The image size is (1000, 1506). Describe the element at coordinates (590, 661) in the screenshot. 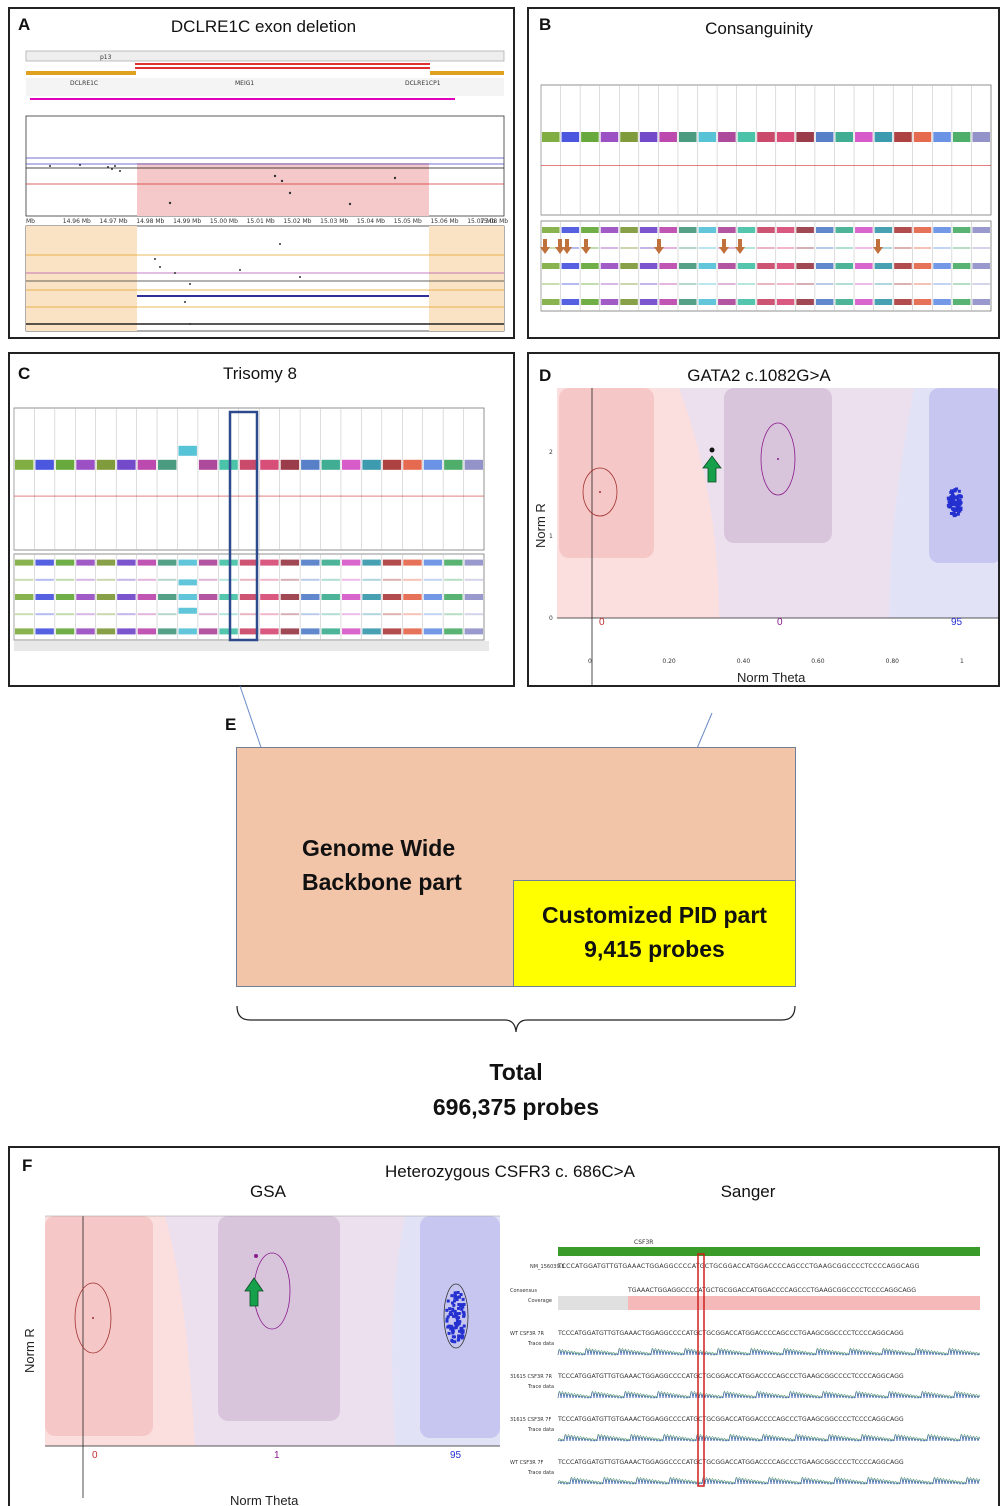

I see `d-xtick-label: 0` at that location.